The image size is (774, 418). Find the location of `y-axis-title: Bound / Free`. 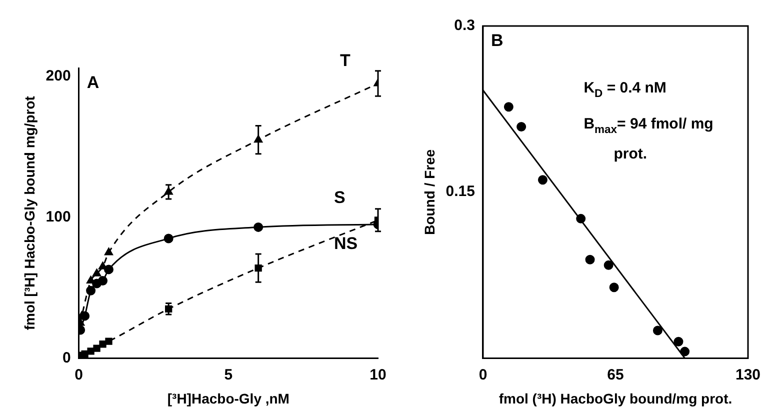

y-axis-title: Bound / Free is located at coordinates (429, 192).